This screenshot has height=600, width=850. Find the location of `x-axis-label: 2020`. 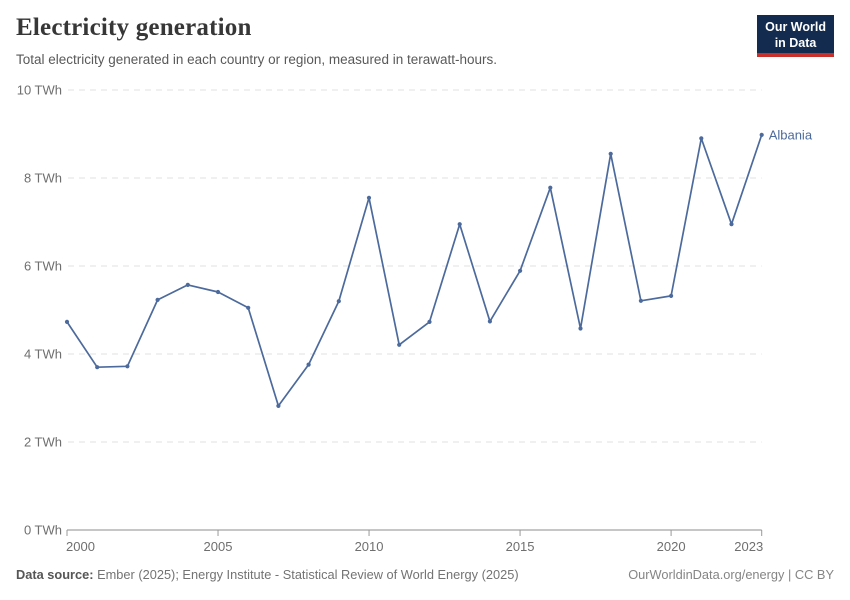

x-axis-label: 2020 is located at coordinates (671, 546).